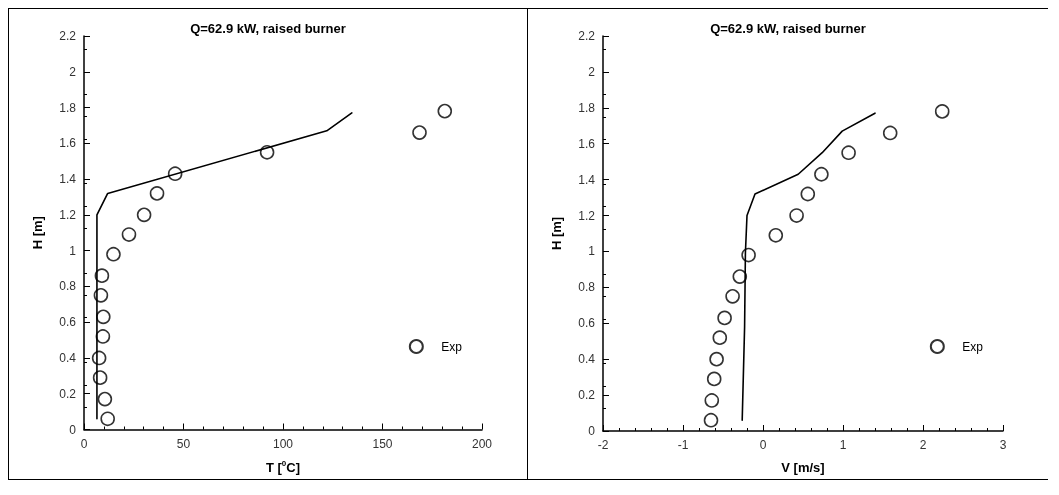 The height and width of the screenshot is (495, 1059). What do you see at coordinates (183, 443) in the screenshot?
I see `x-tick-label: 50` at bounding box center [183, 443].